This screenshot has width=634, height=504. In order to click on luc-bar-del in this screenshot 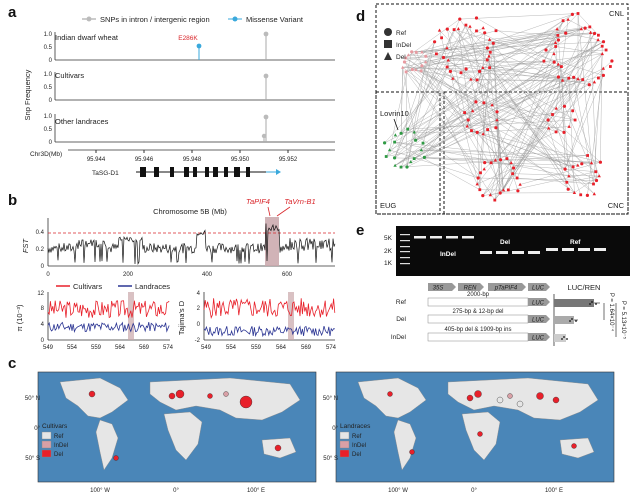, I will do `click(564, 320)`.